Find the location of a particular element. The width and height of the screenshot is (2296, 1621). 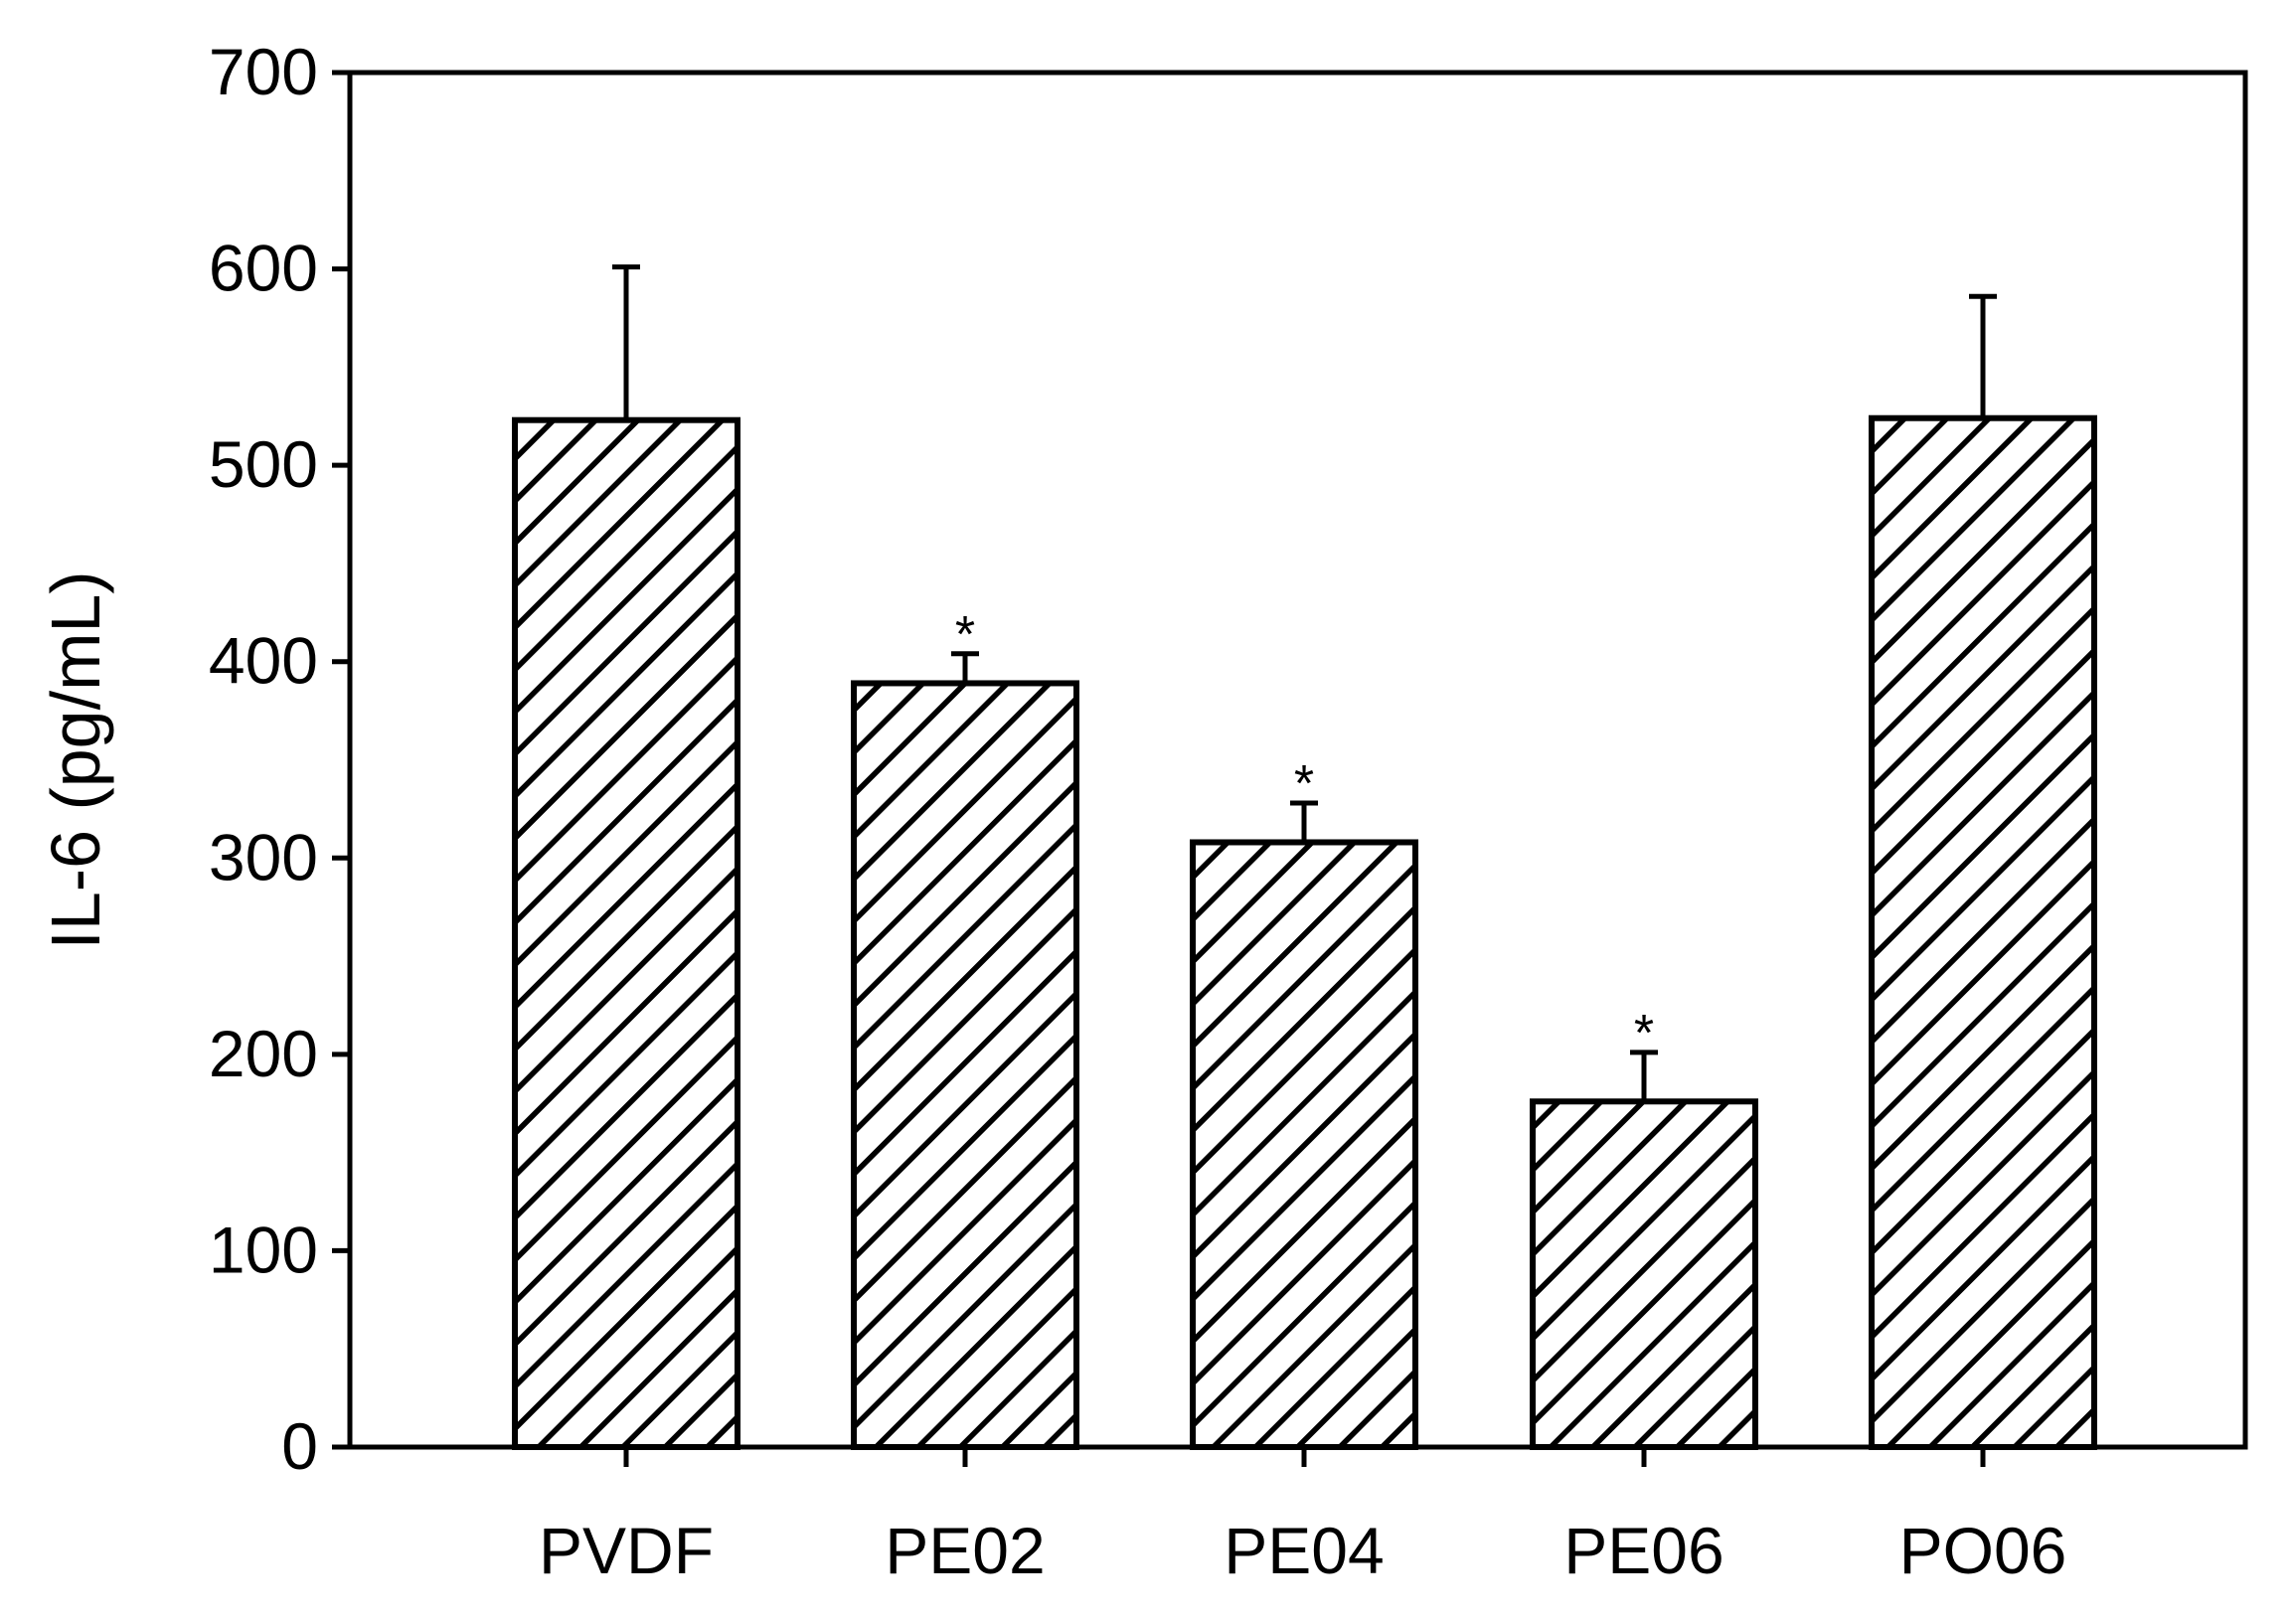

y-tick-label: 400 is located at coordinates (263, 661).